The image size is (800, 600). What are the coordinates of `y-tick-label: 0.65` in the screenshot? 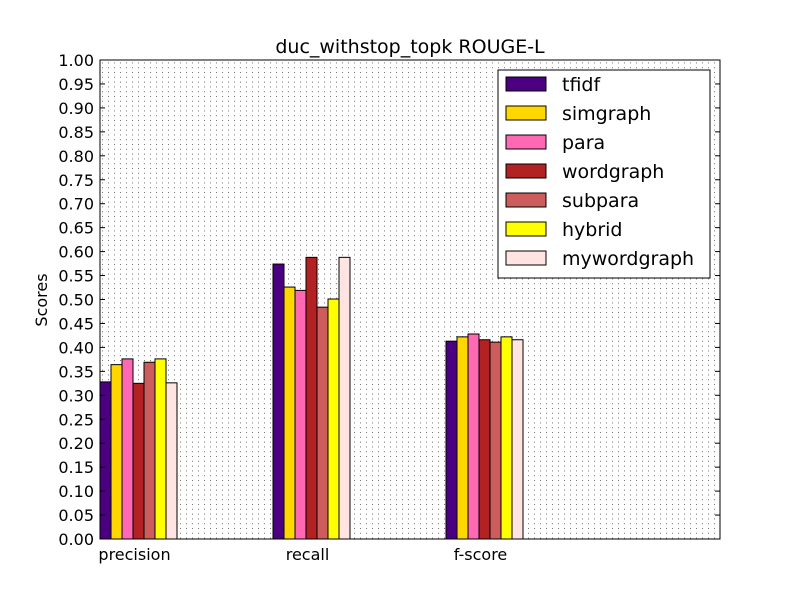 It's located at (76, 228).